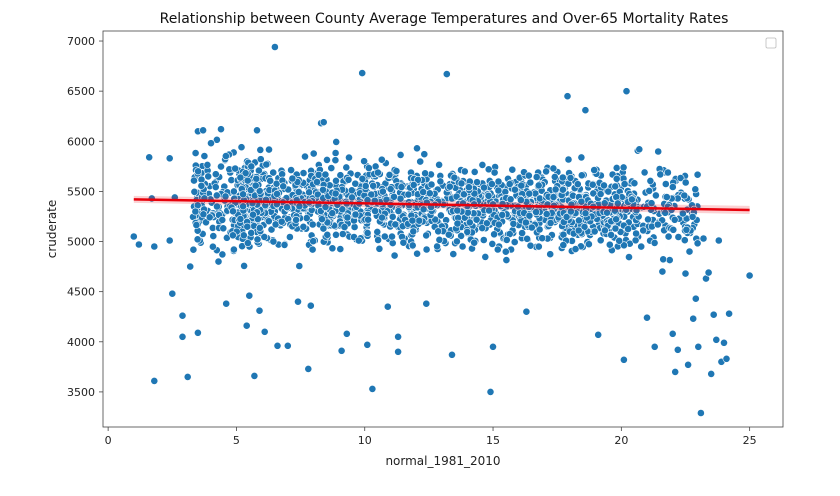 This screenshot has height=496, width=840. I want to click on regression-line, so click(441, 205).